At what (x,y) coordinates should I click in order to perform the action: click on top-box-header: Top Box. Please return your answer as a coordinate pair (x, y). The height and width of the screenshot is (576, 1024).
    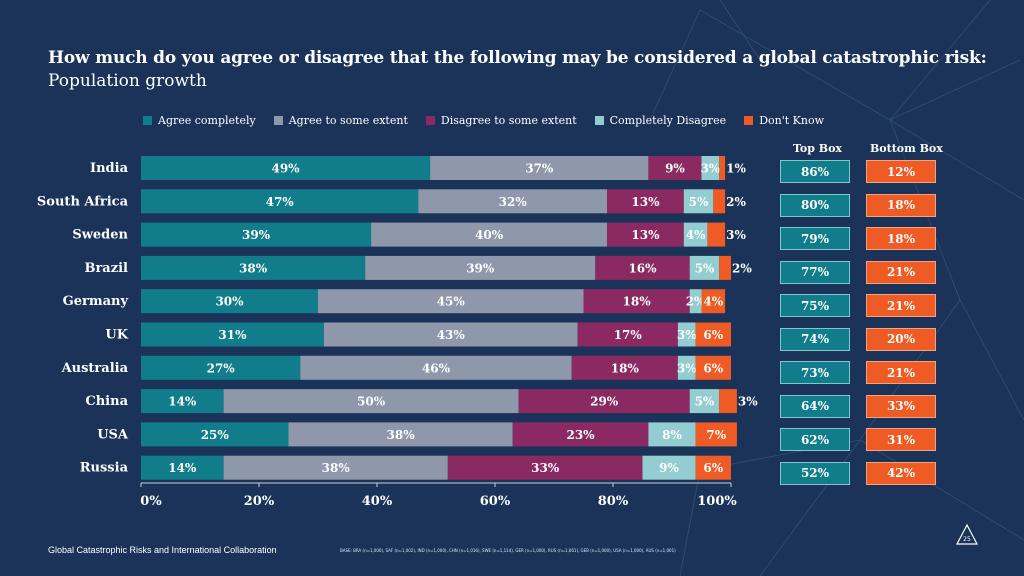
    Looking at the image, I should click on (817, 148).